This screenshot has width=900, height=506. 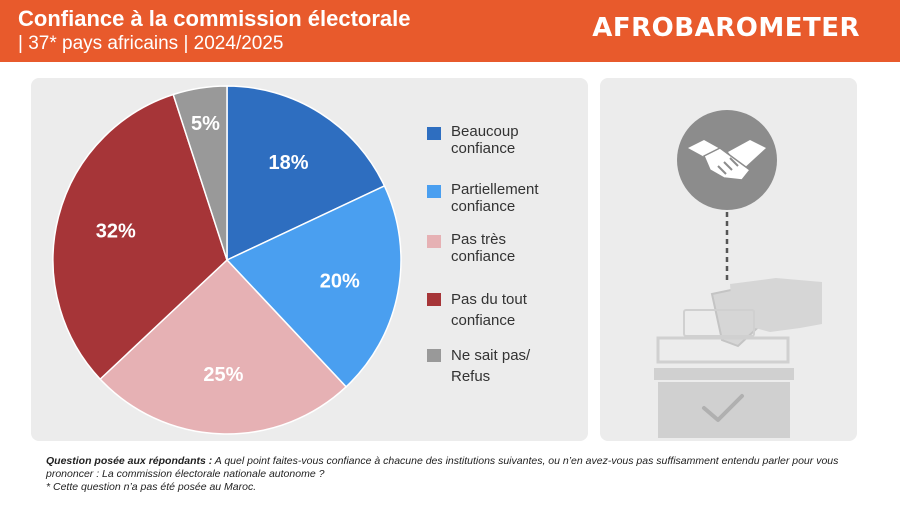 What do you see at coordinates (434, 299) in the screenshot?
I see `legend-swatch-pas-du-tout` at bounding box center [434, 299].